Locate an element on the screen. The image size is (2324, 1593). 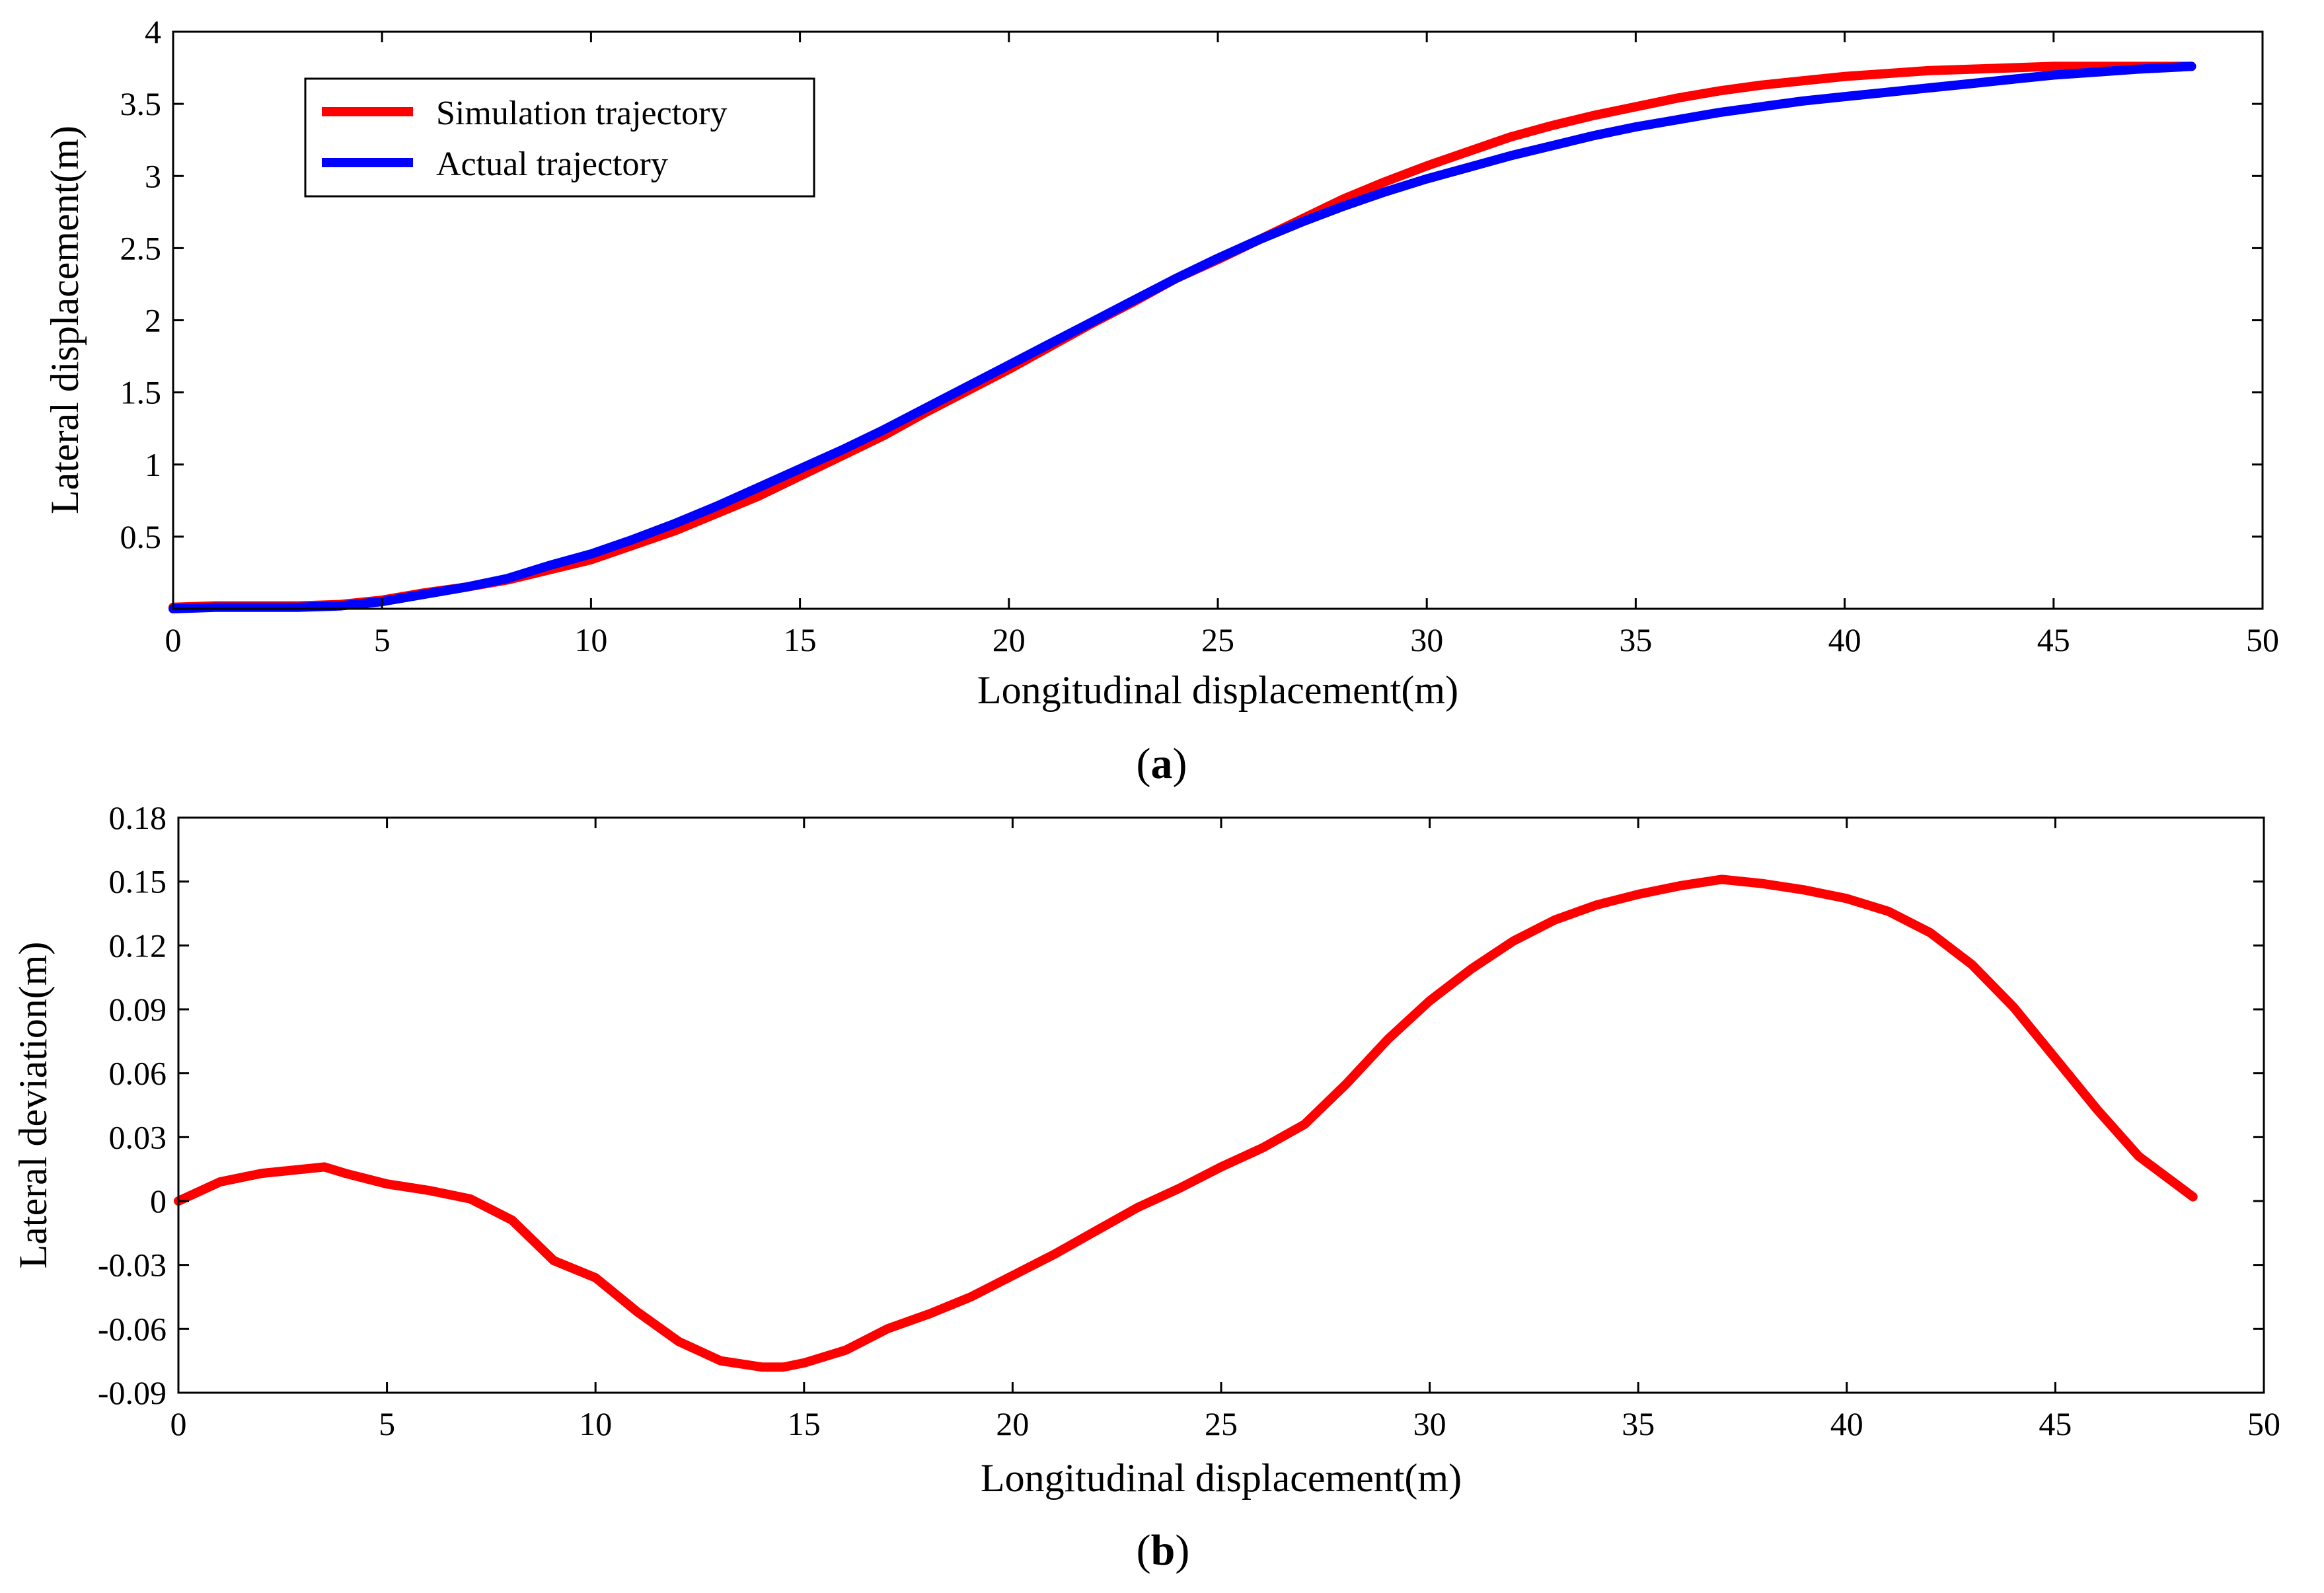
caption-letter-a: a is located at coordinates (1162, 764).